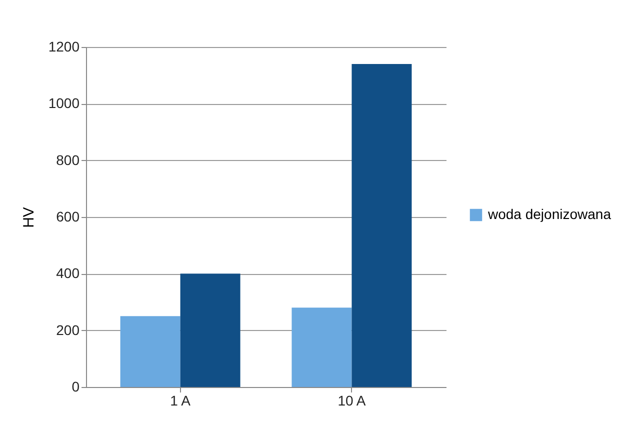  Describe the element at coordinates (29, 217) in the screenshot. I see `y-axis-title: HV` at that location.